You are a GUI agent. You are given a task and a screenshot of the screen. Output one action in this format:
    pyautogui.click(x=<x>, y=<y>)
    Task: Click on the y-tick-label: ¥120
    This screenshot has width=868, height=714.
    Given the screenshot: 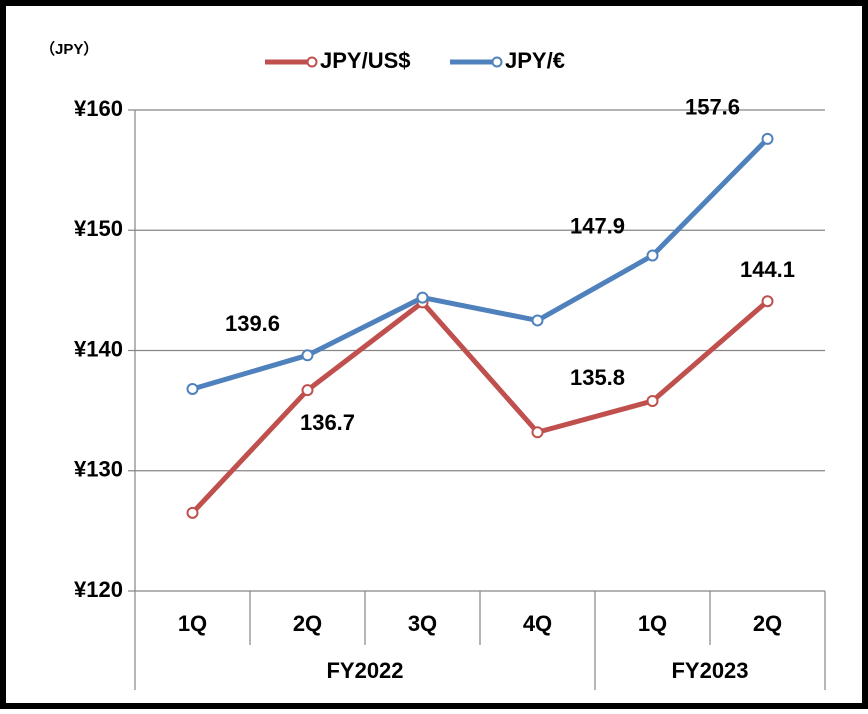 What is the action you would take?
    pyautogui.click(x=98, y=589)
    